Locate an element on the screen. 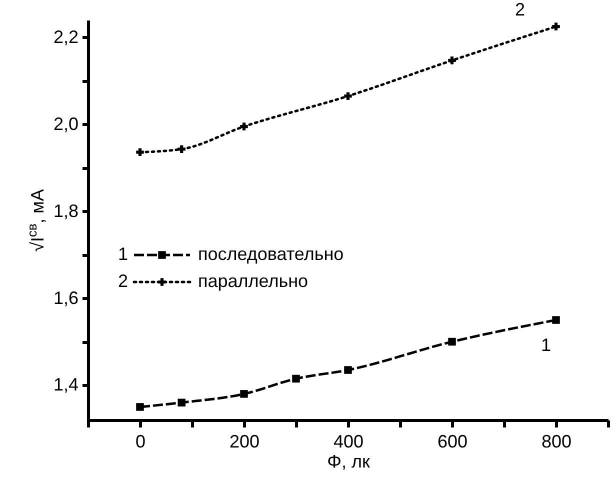  x-tick-label: 400 is located at coordinates (348, 442).